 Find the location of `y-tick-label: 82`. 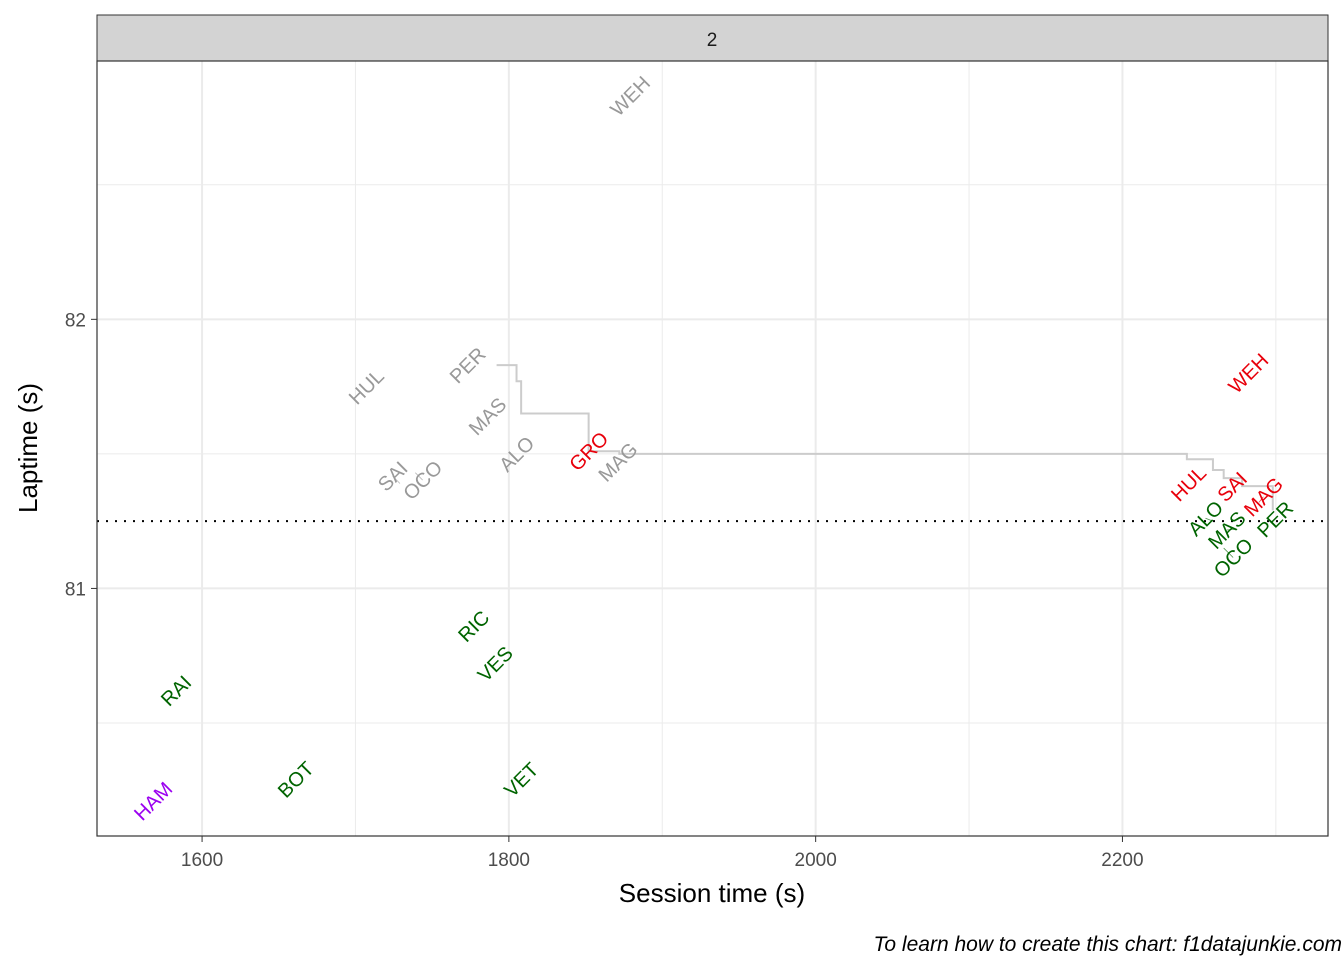

y-tick-label: 82 is located at coordinates (75, 320).